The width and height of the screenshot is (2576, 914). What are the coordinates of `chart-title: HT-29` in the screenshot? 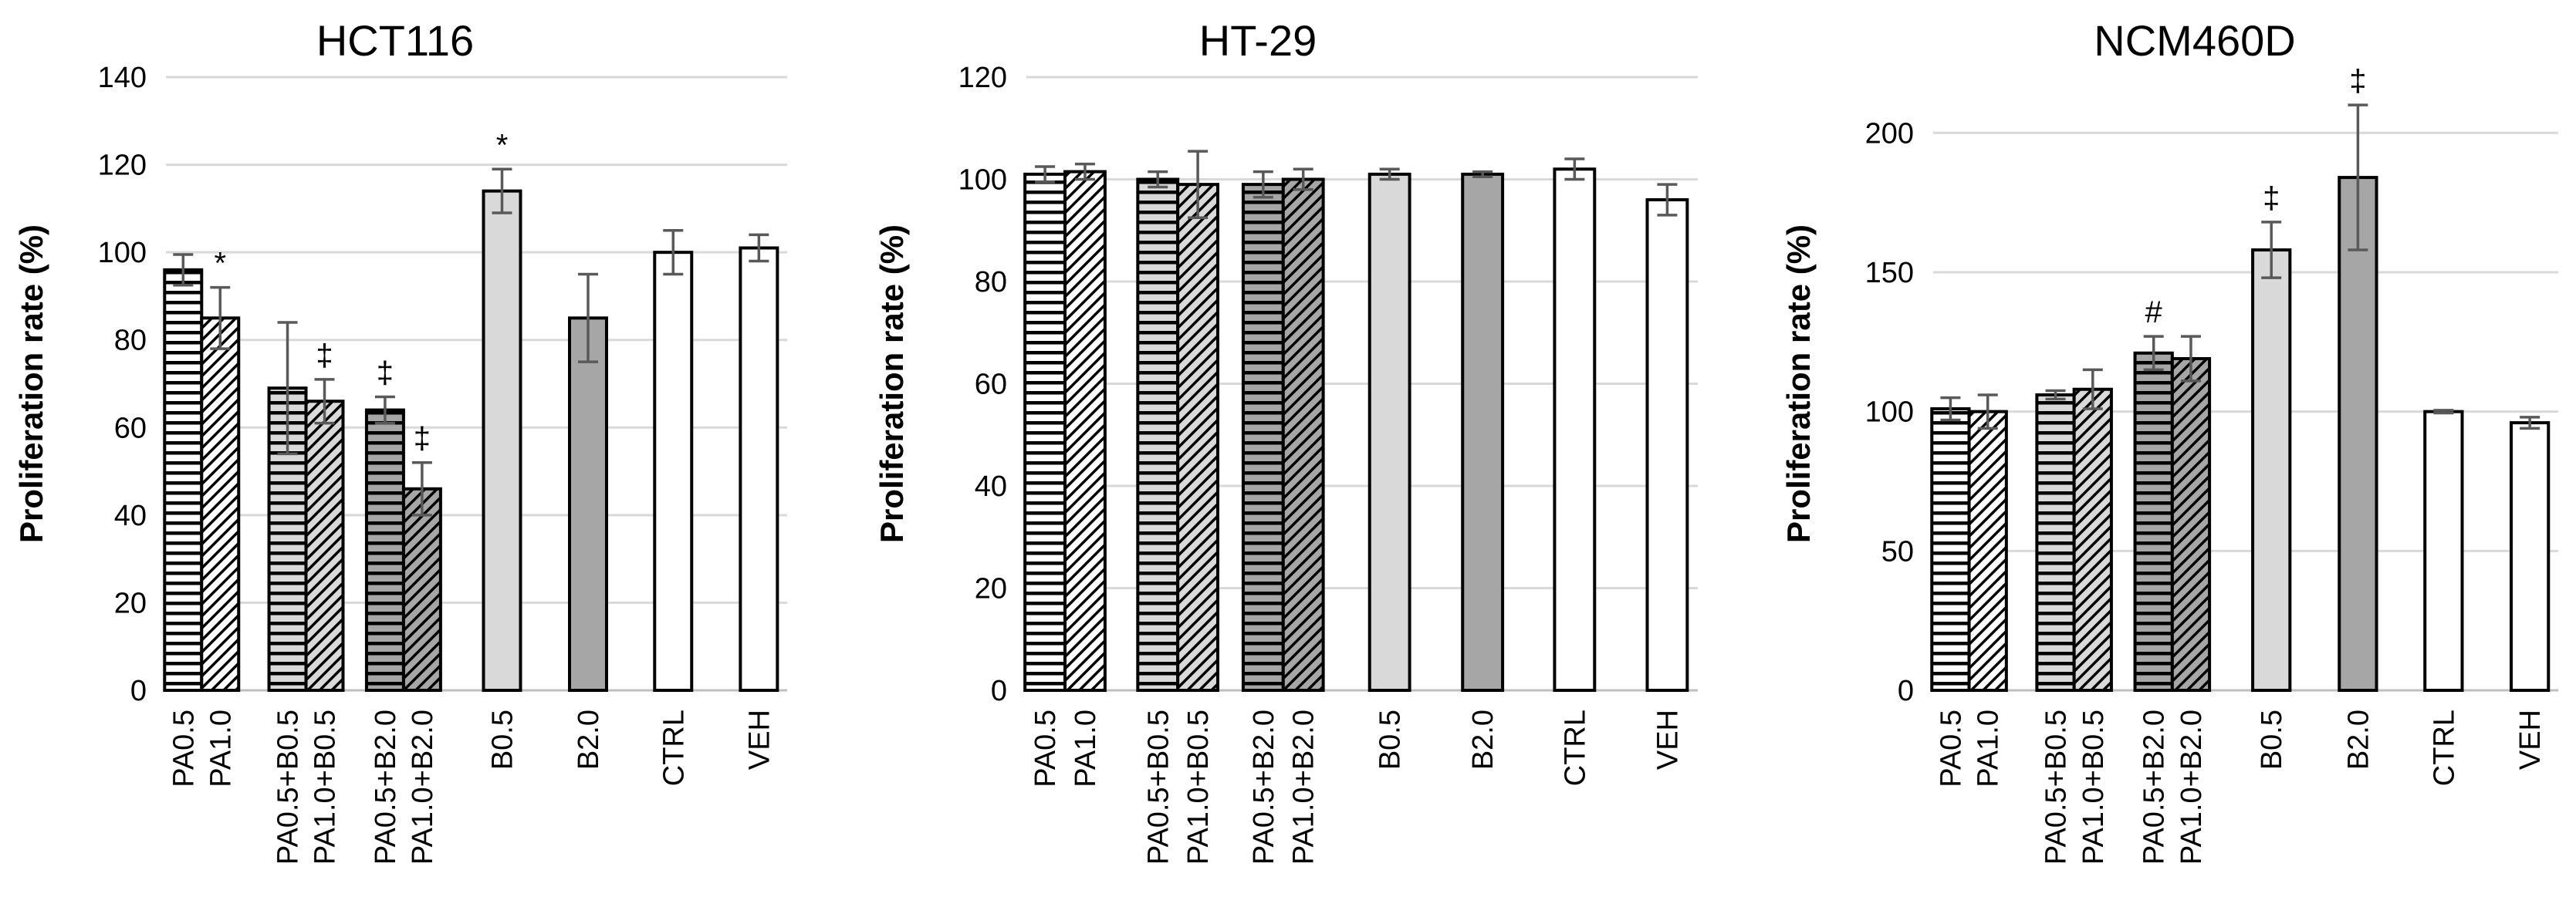 It's located at (1258, 40).